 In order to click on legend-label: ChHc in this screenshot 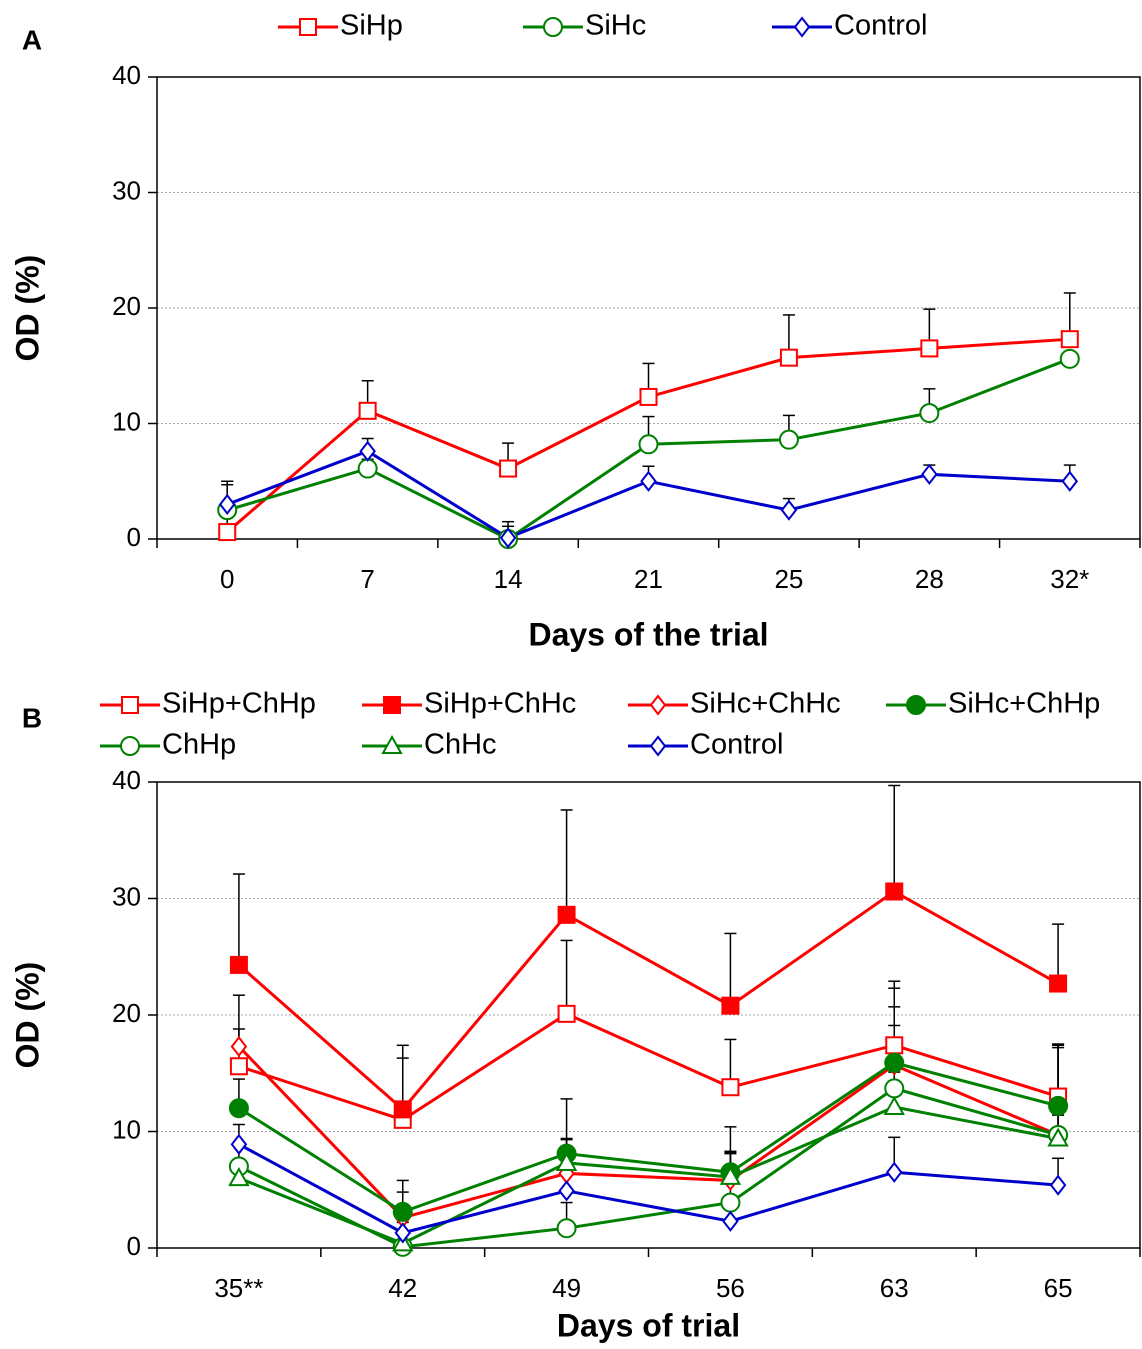, I will do `click(460, 745)`.